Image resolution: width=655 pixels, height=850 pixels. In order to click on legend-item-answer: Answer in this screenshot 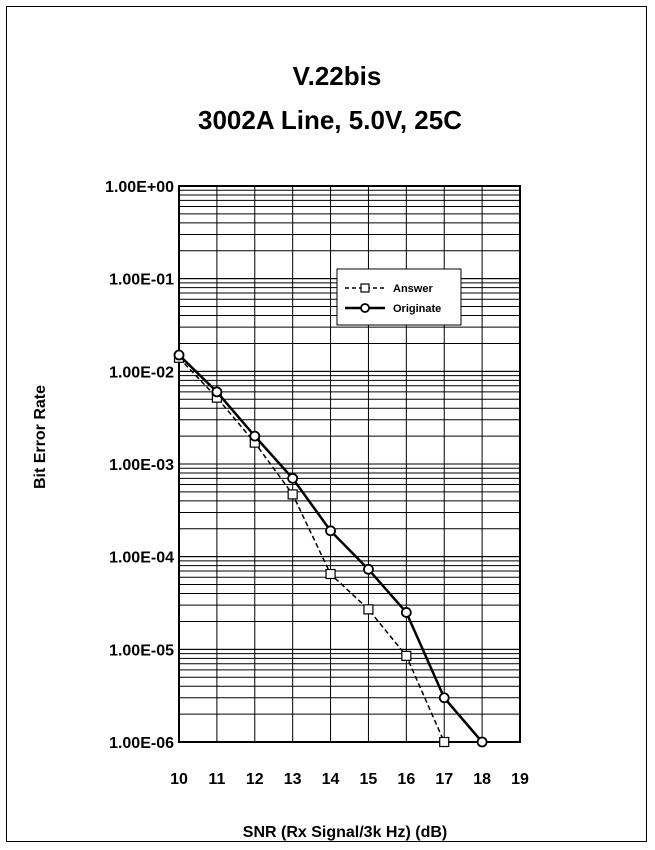, I will do `click(389, 289)`.